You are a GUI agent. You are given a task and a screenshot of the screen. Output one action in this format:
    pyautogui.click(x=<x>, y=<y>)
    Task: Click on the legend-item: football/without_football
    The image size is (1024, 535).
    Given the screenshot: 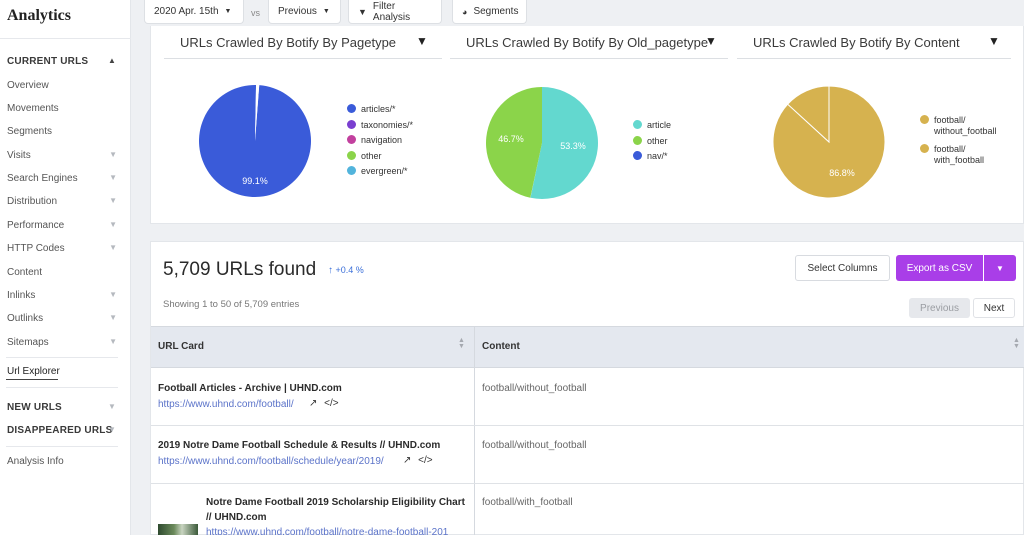 What is the action you would take?
    pyautogui.click(x=958, y=129)
    